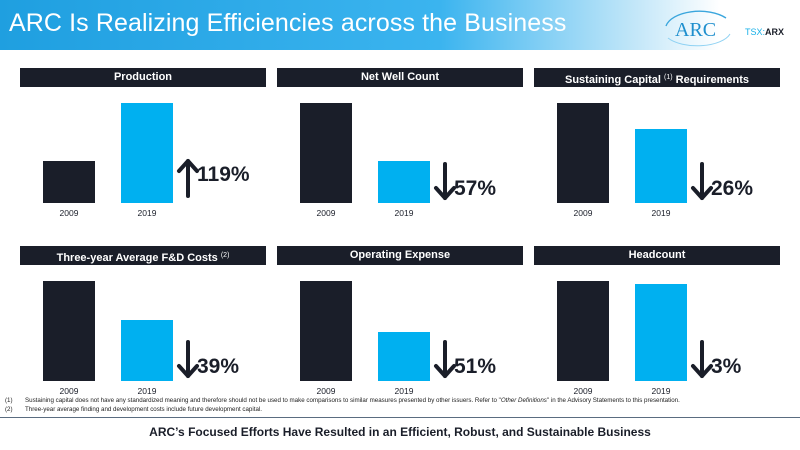  I want to click on change-label: 119%, so click(223, 174).